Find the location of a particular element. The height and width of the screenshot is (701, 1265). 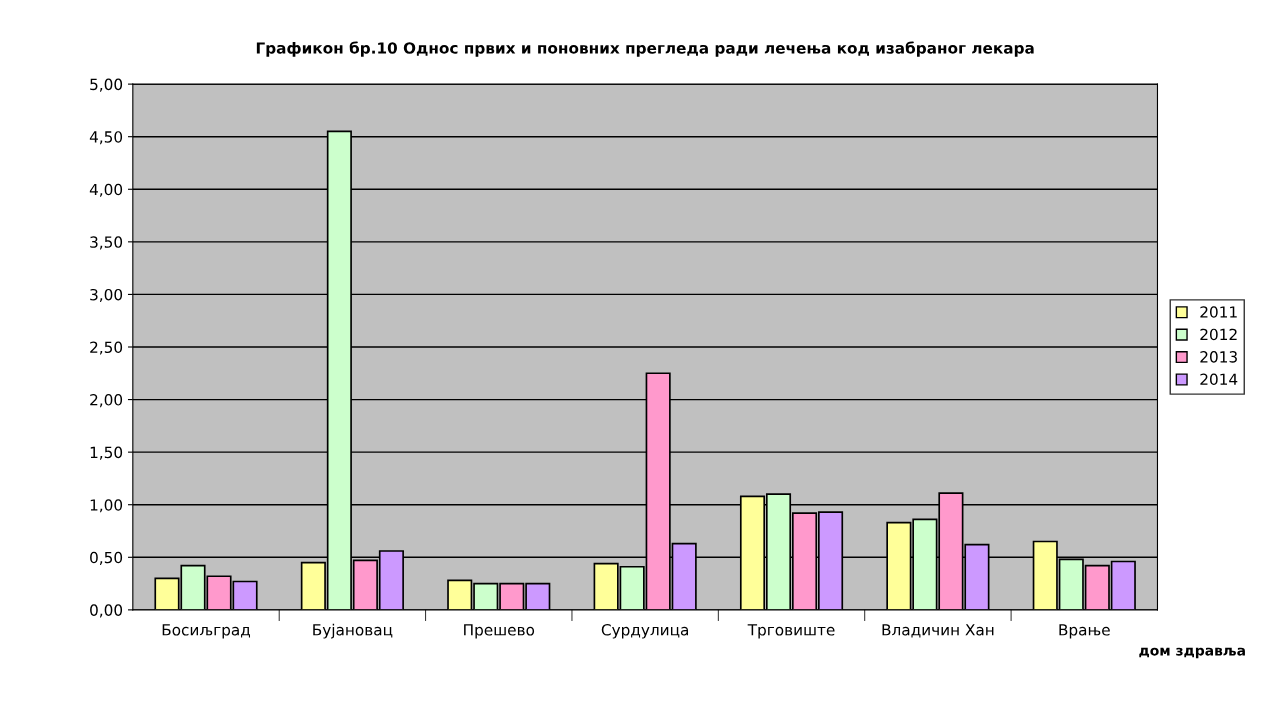

x-tick-label: Босиљград is located at coordinates (206, 631).